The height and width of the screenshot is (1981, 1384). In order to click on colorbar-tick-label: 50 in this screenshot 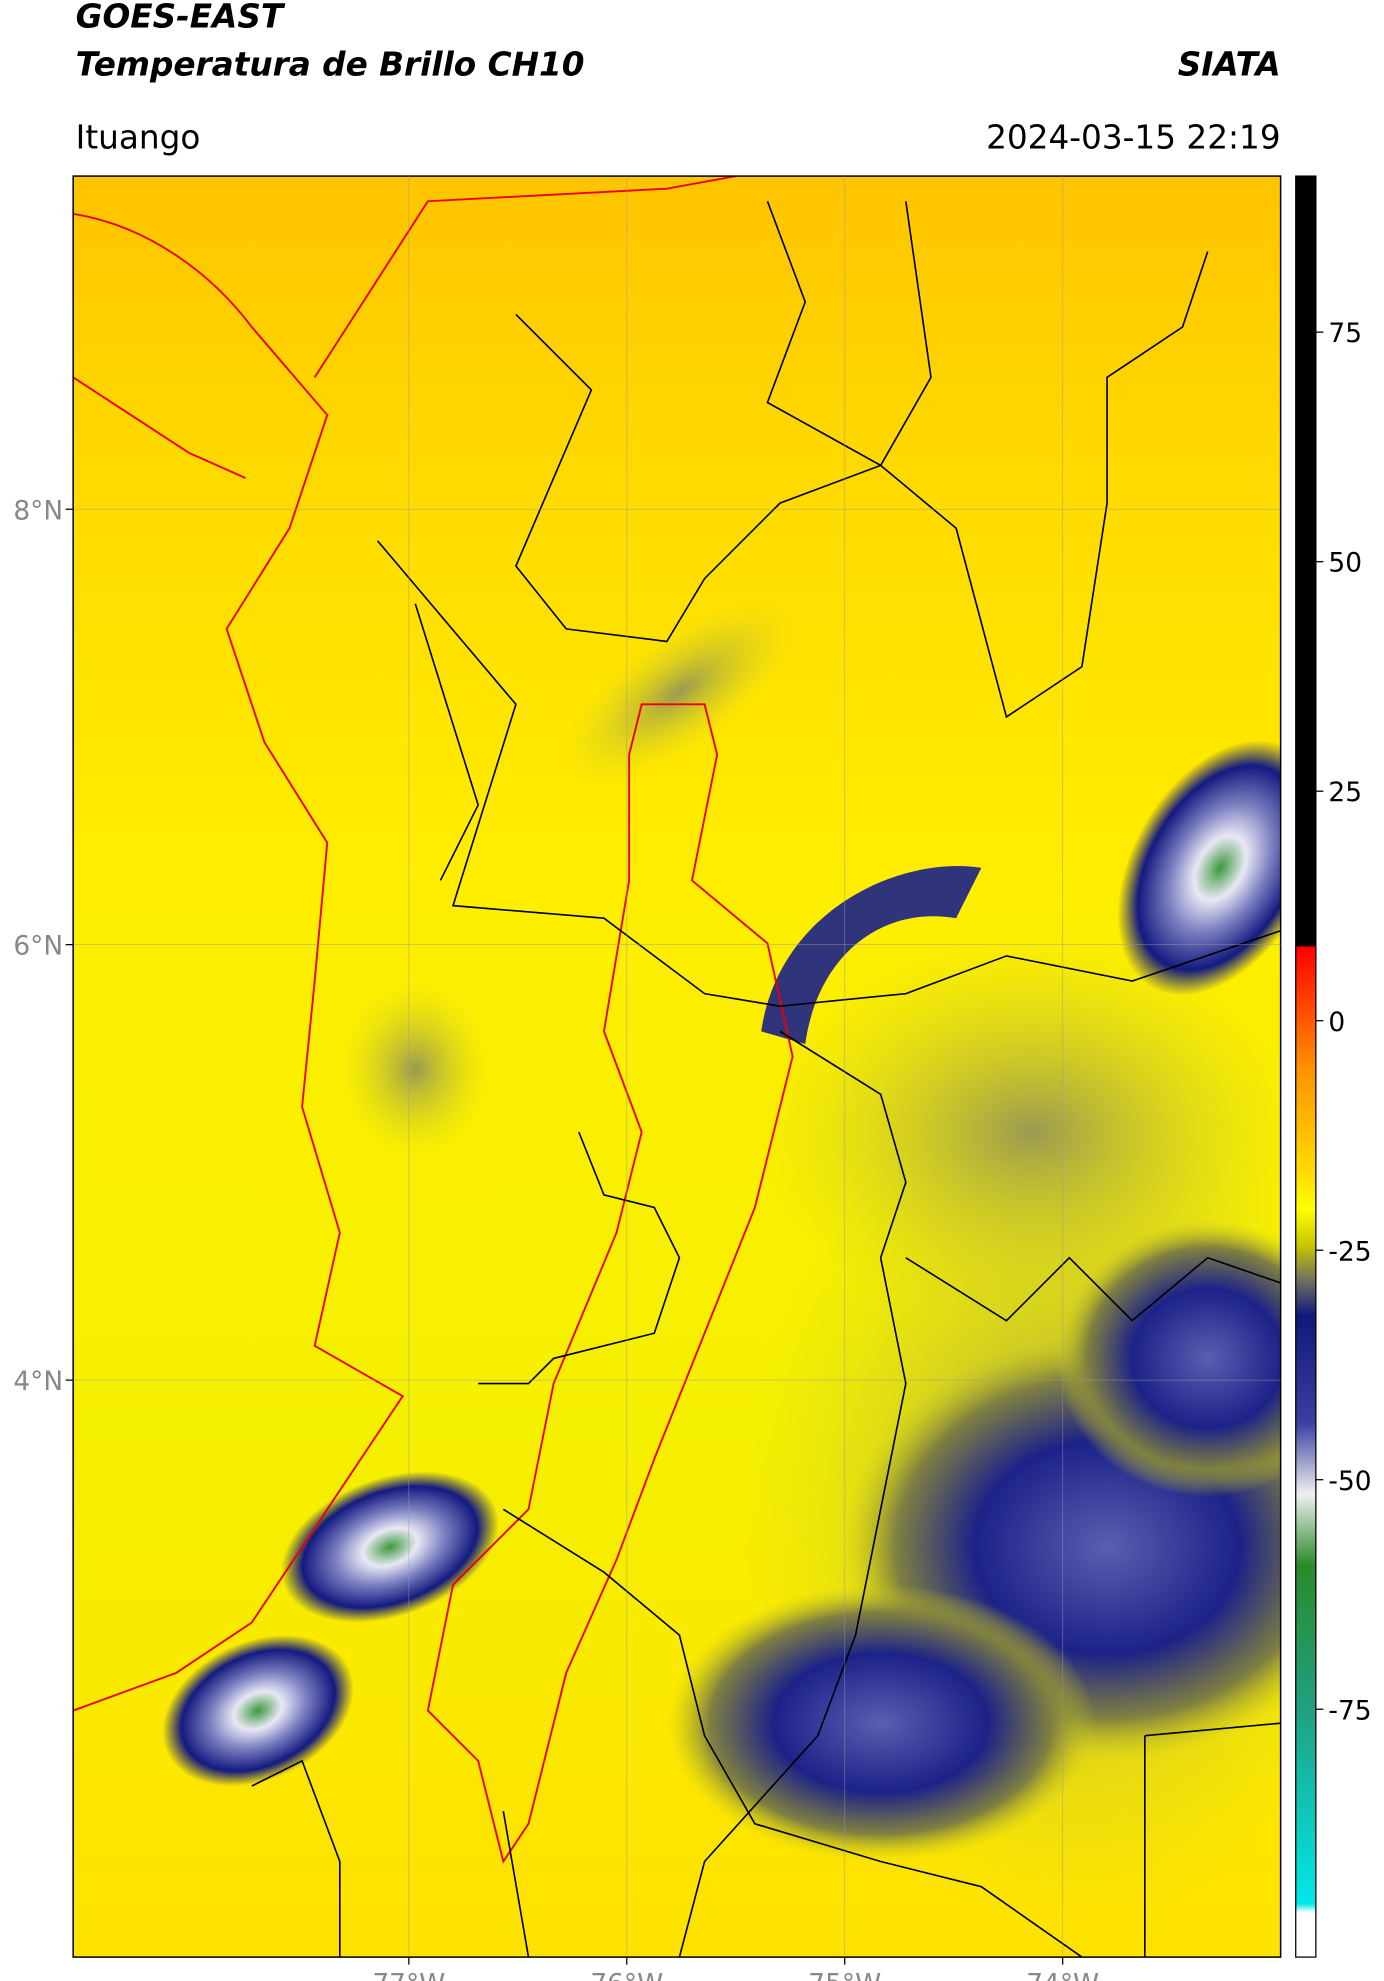, I will do `click(1345, 563)`.